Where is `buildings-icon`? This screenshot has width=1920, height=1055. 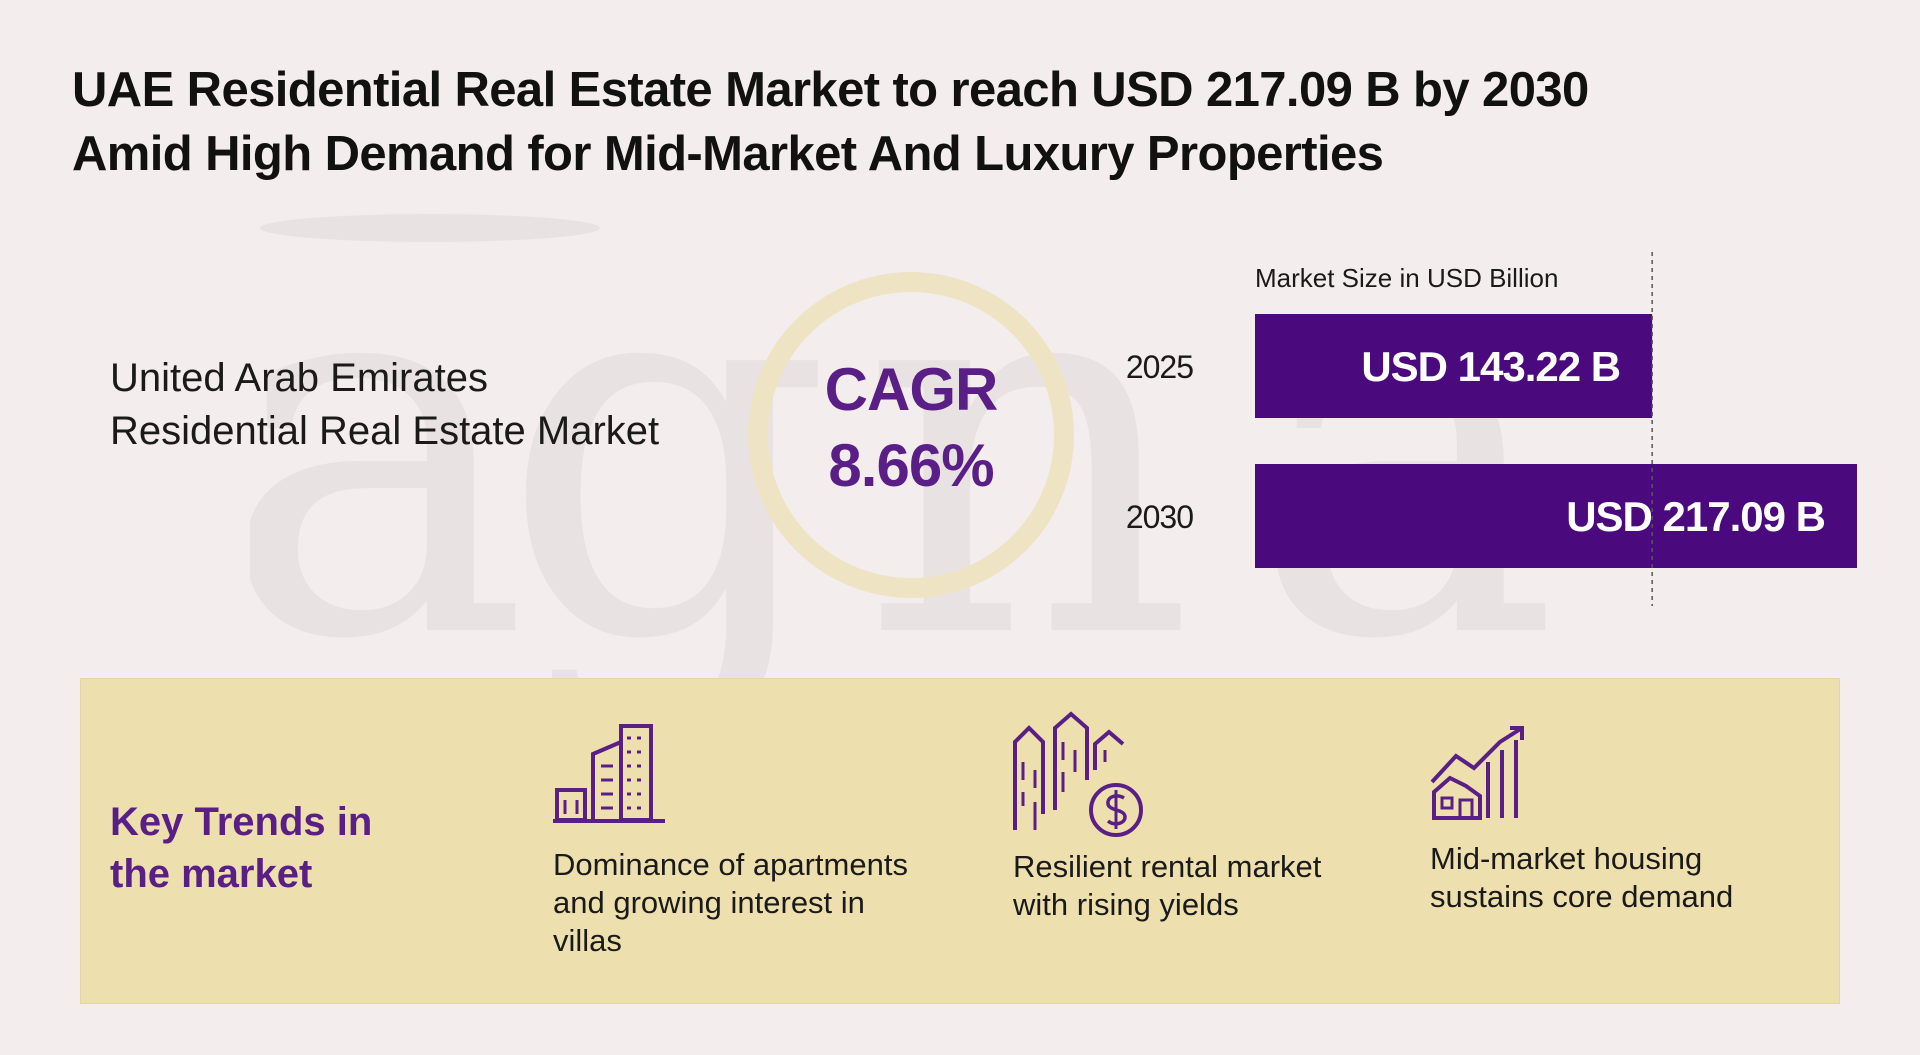 buildings-icon is located at coordinates (609, 773).